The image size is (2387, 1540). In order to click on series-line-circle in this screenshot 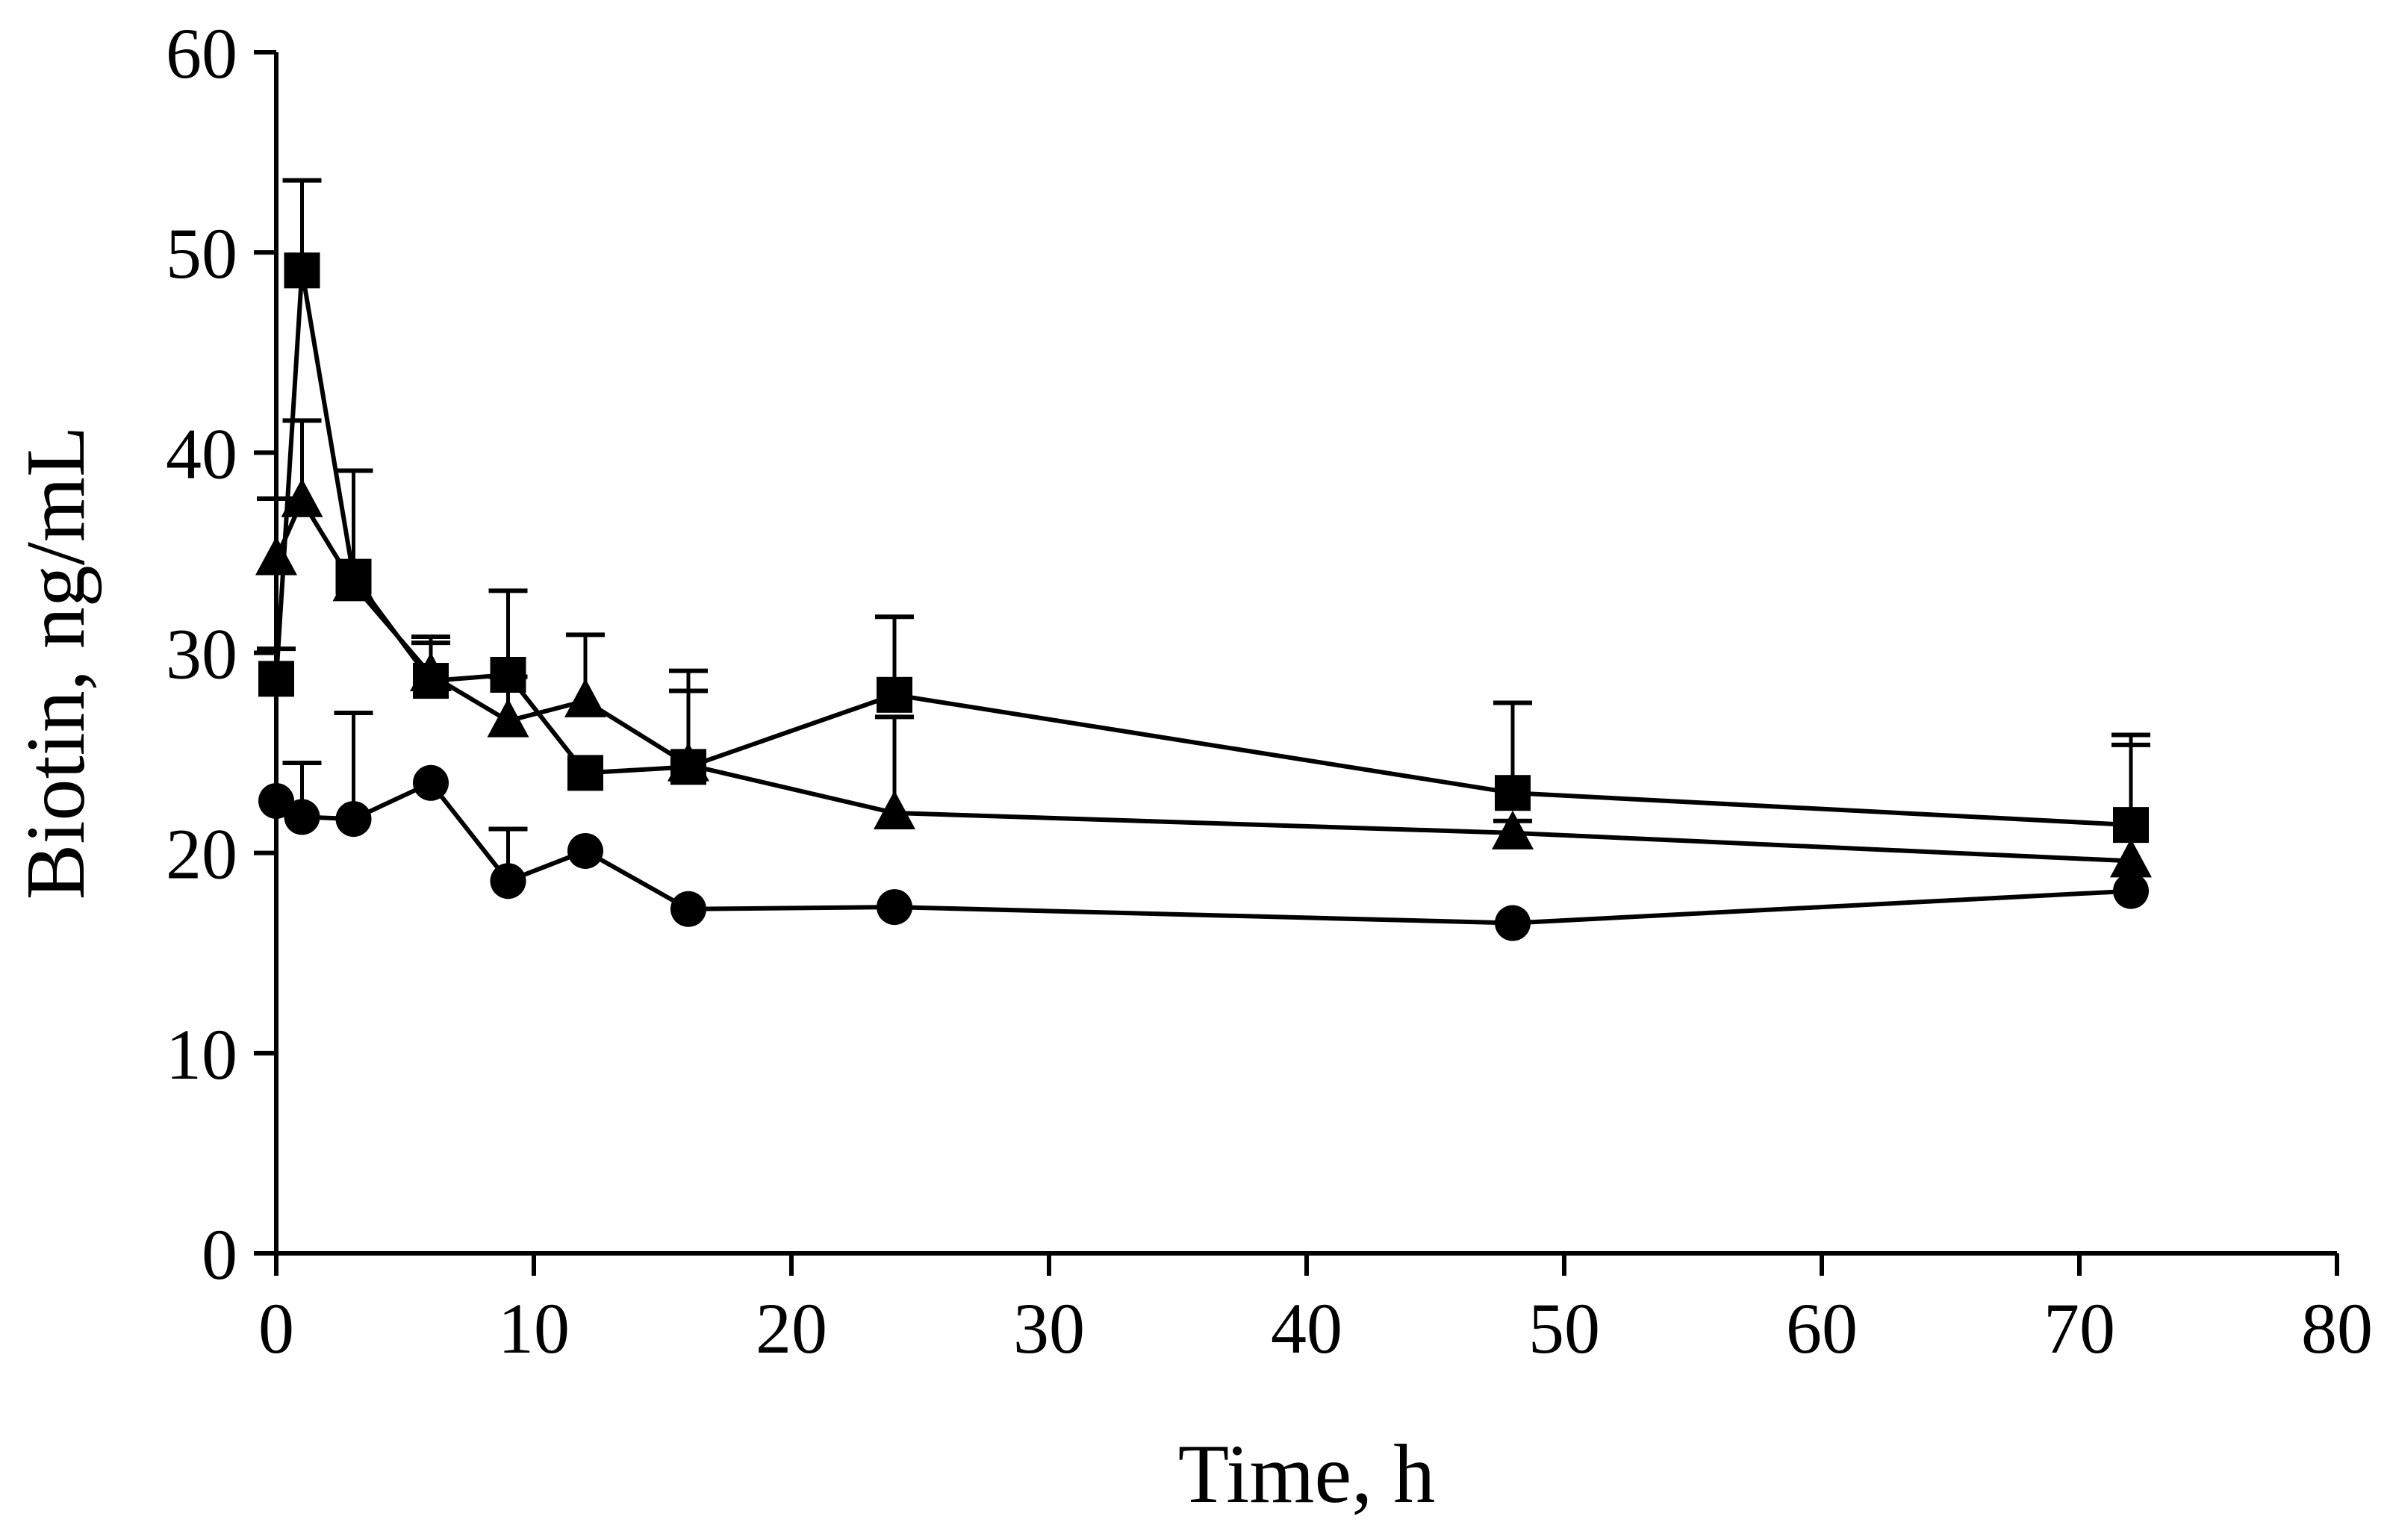, I will do `click(1203, 853)`.